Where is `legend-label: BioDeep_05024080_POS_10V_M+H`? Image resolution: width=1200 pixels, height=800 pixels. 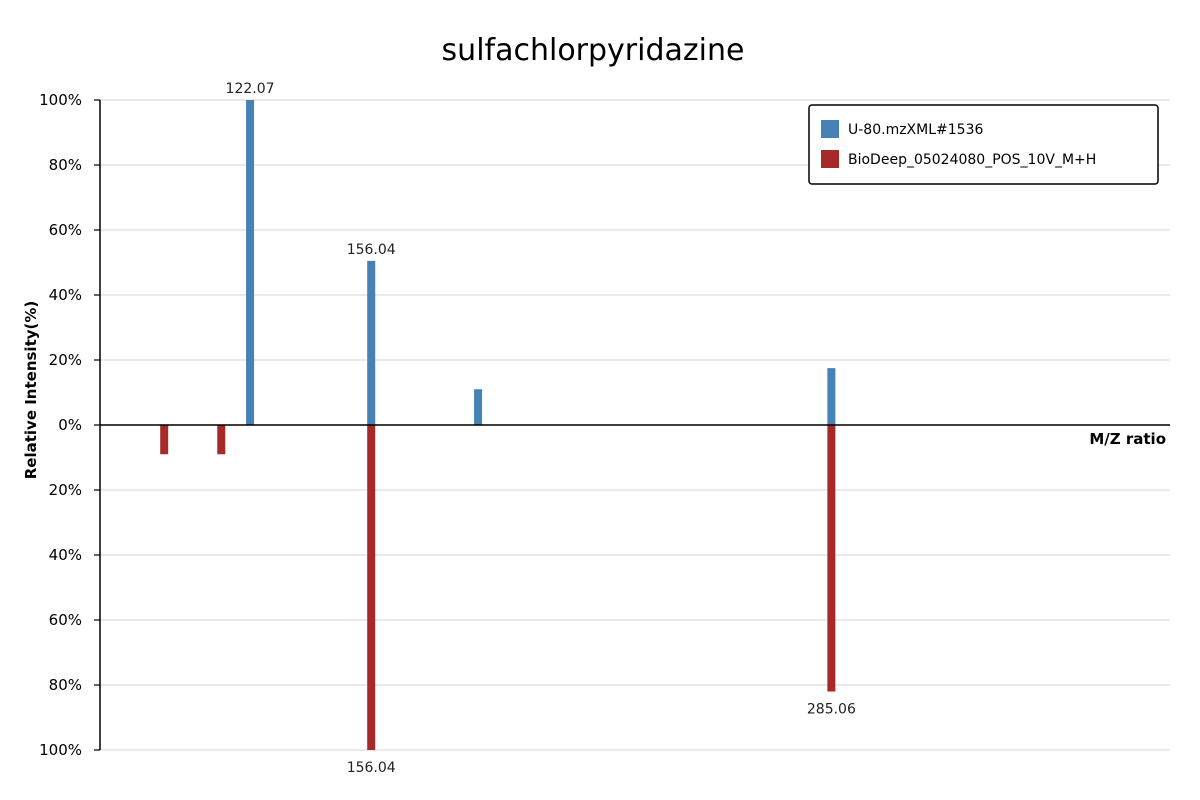
legend-label: BioDeep_05024080_POS_10V_M+H is located at coordinates (972, 160).